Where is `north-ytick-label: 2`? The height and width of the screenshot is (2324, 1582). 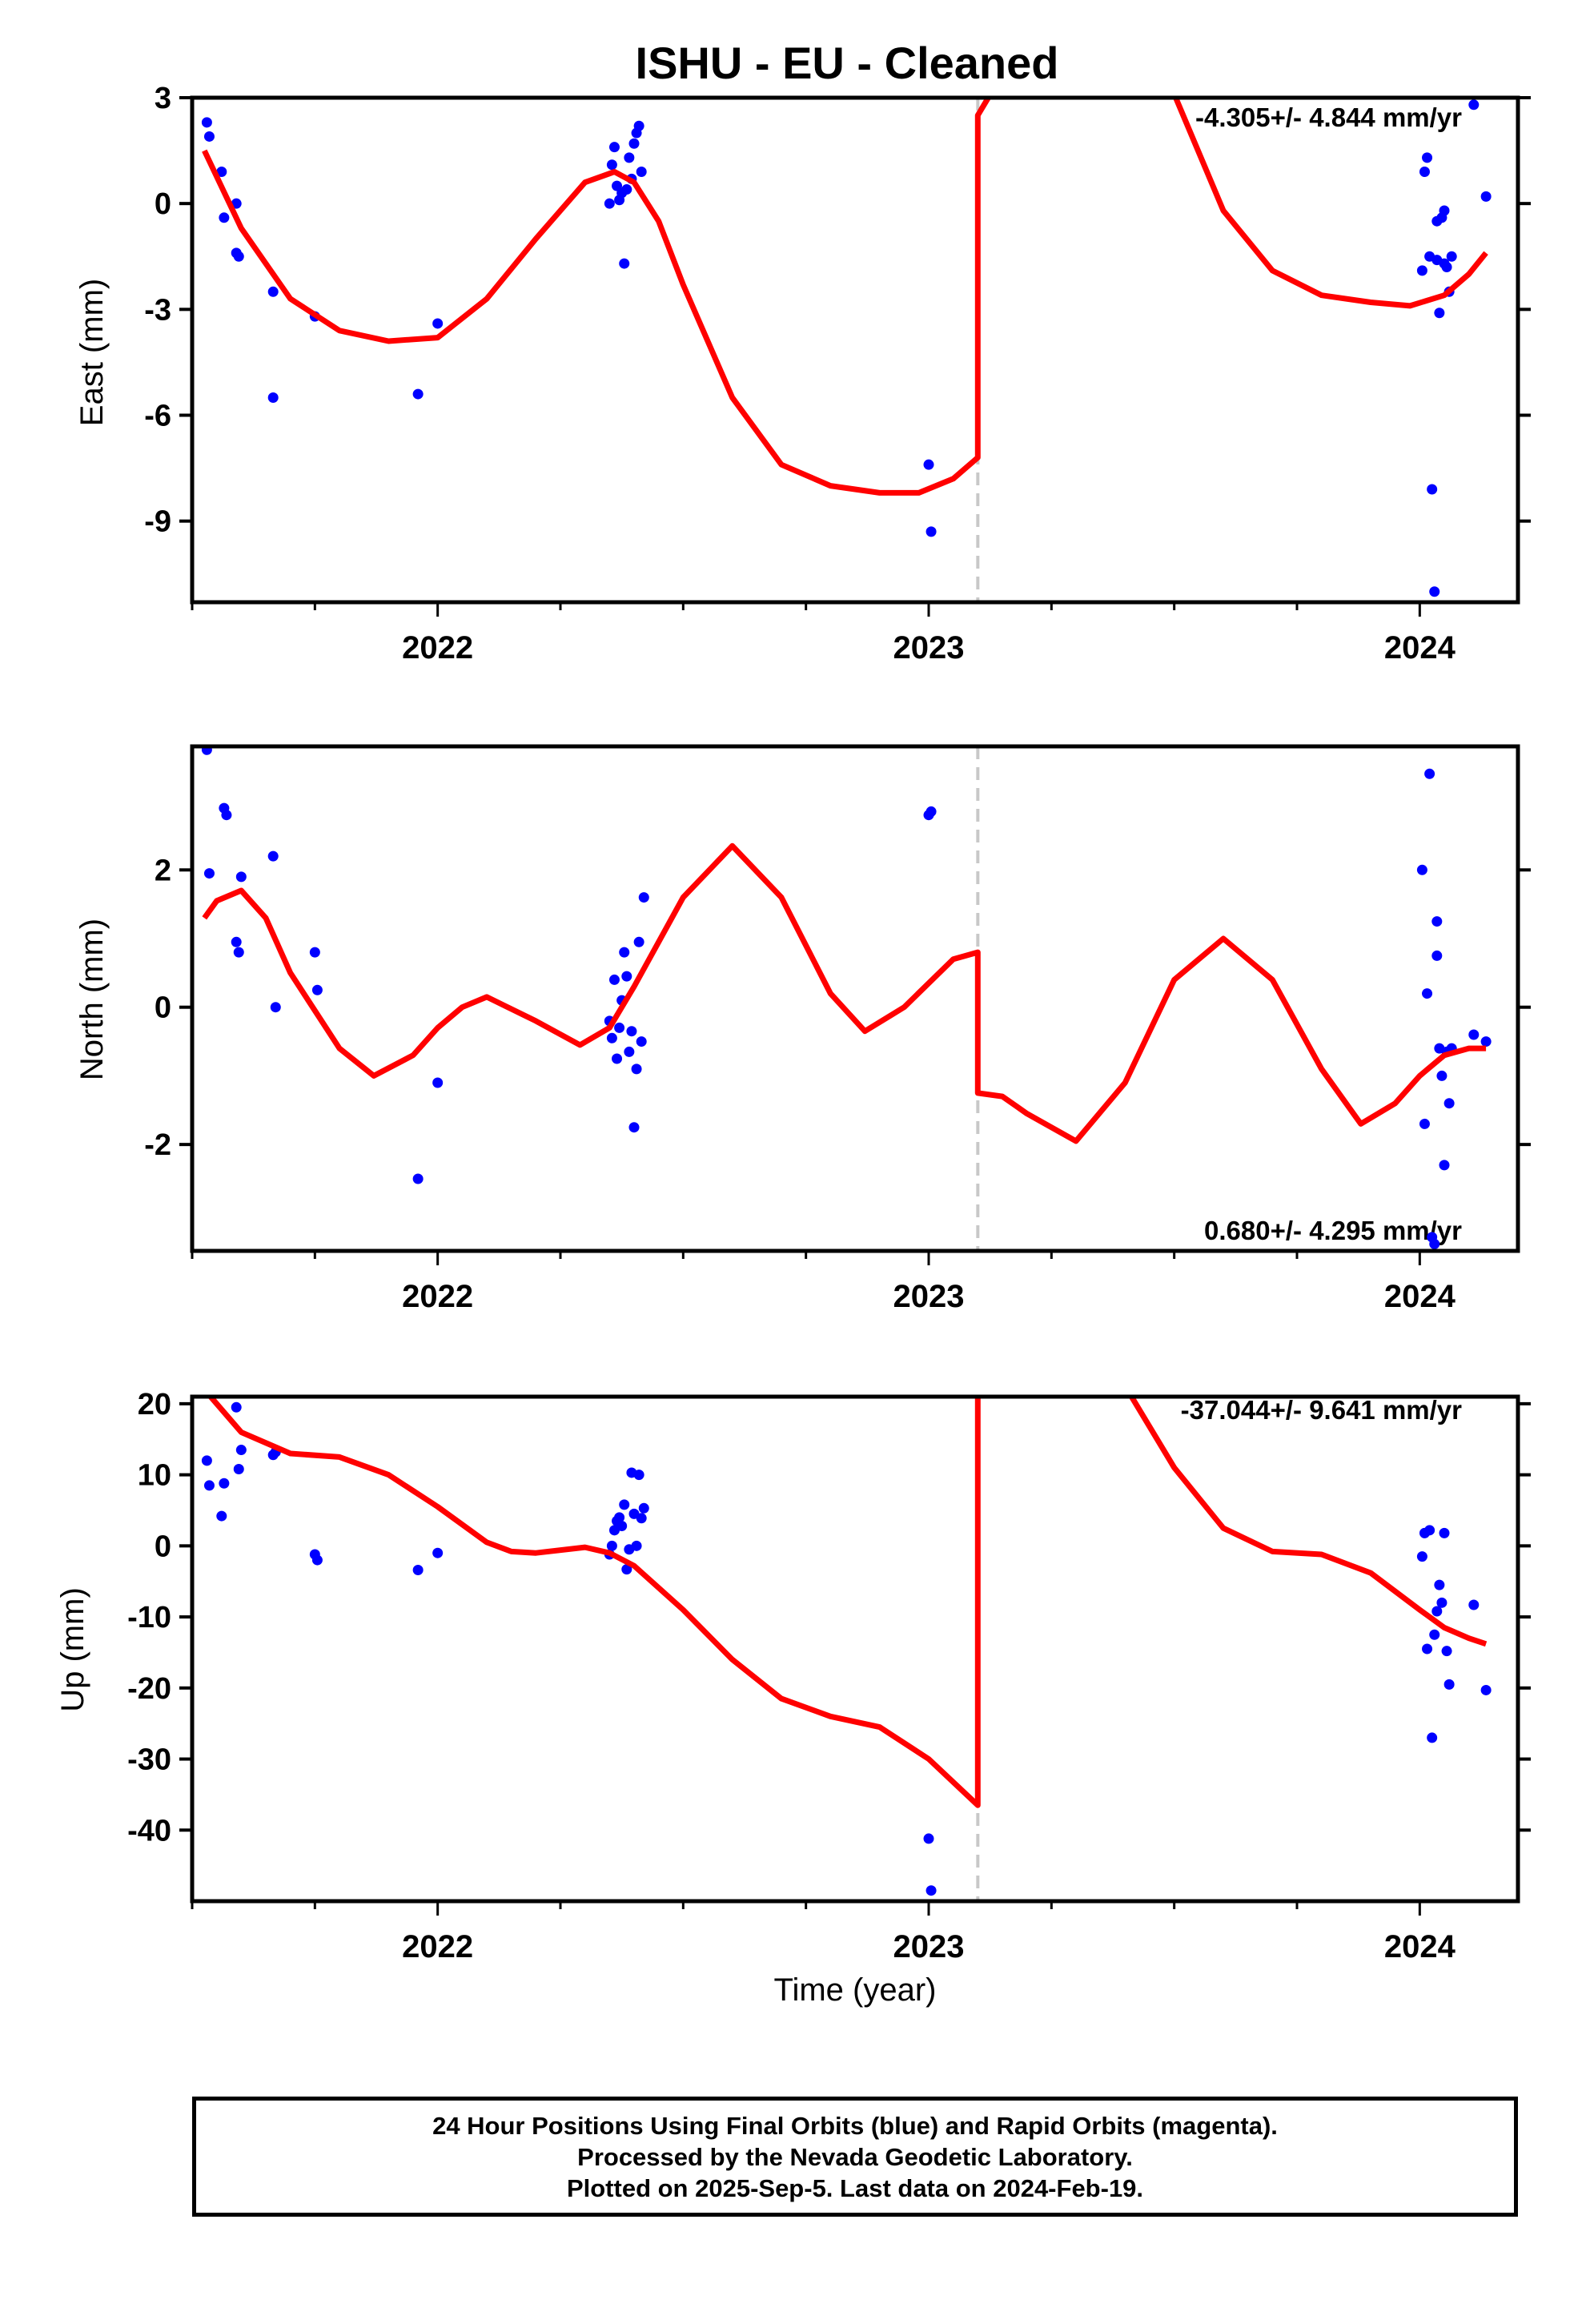
north-ytick-label: 2 is located at coordinates (163, 870).